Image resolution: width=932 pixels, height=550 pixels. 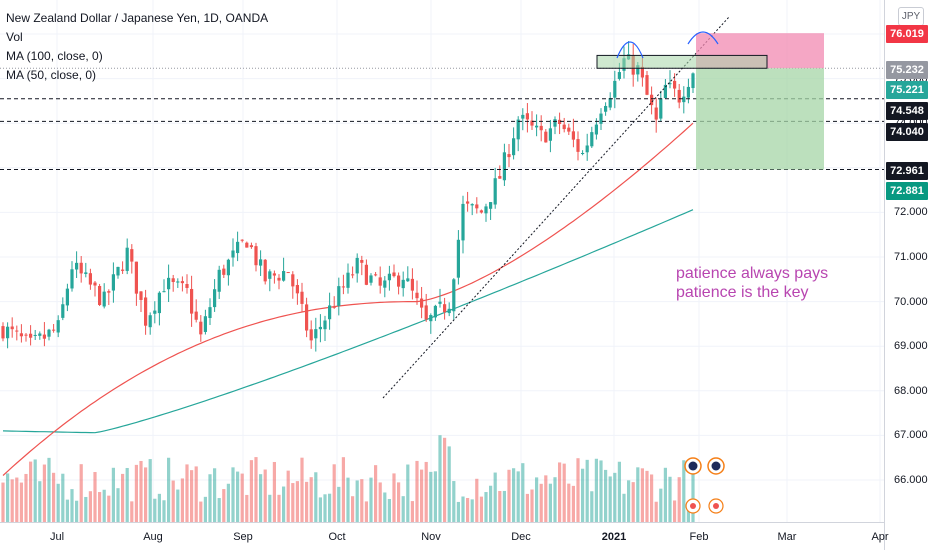 I want to click on resistance-zone, so click(x=682, y=61).